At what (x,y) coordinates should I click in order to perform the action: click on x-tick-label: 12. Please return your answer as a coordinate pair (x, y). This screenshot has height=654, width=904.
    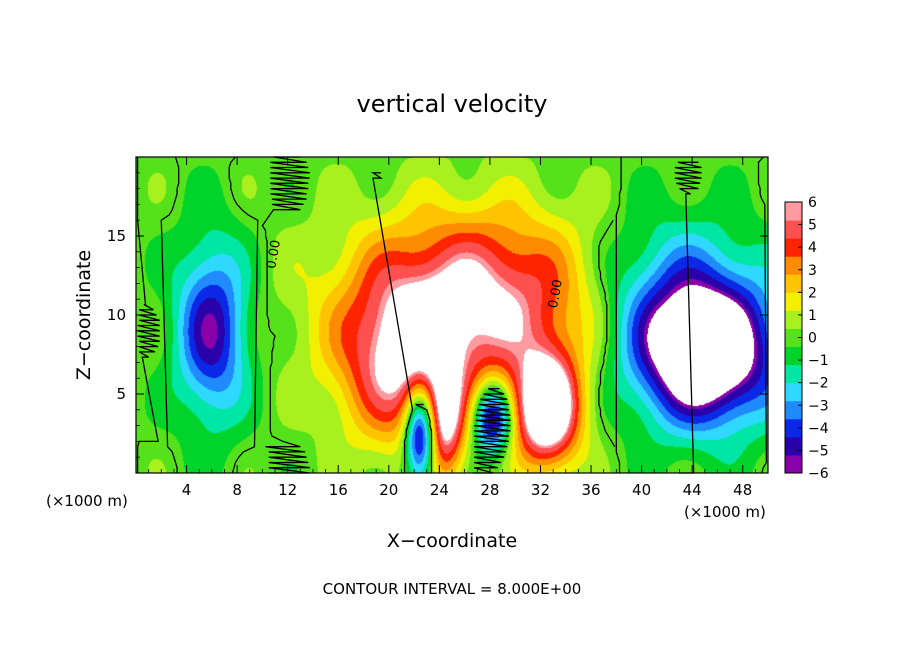
    Looking at the image, I should click on (287, 490).